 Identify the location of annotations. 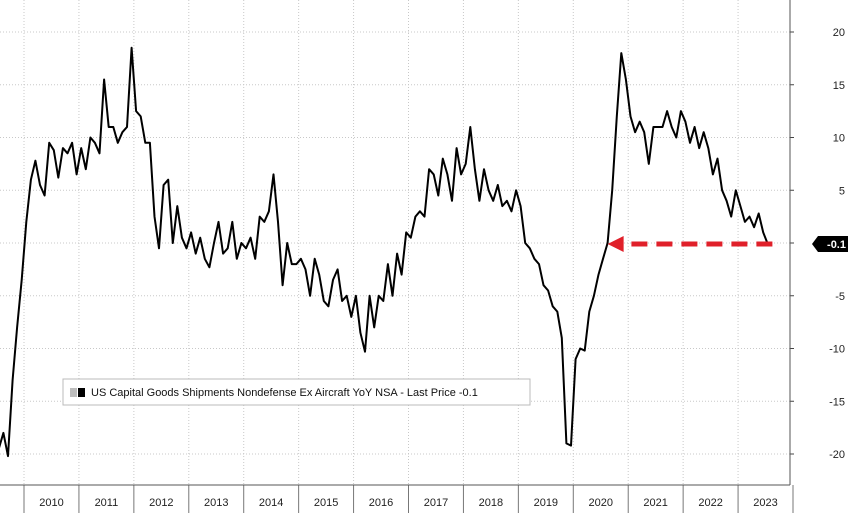
(690, 244).